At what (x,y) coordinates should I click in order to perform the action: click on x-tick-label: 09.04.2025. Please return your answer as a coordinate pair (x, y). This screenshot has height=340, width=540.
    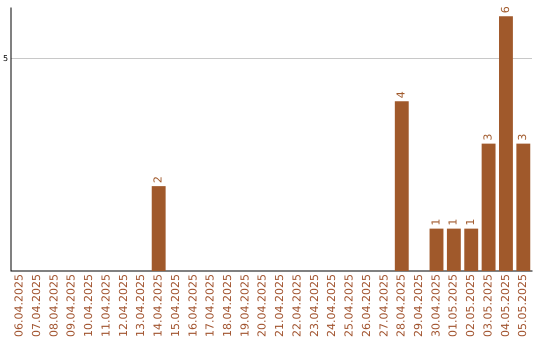
    Looking at the image, I should click on (71, 306).